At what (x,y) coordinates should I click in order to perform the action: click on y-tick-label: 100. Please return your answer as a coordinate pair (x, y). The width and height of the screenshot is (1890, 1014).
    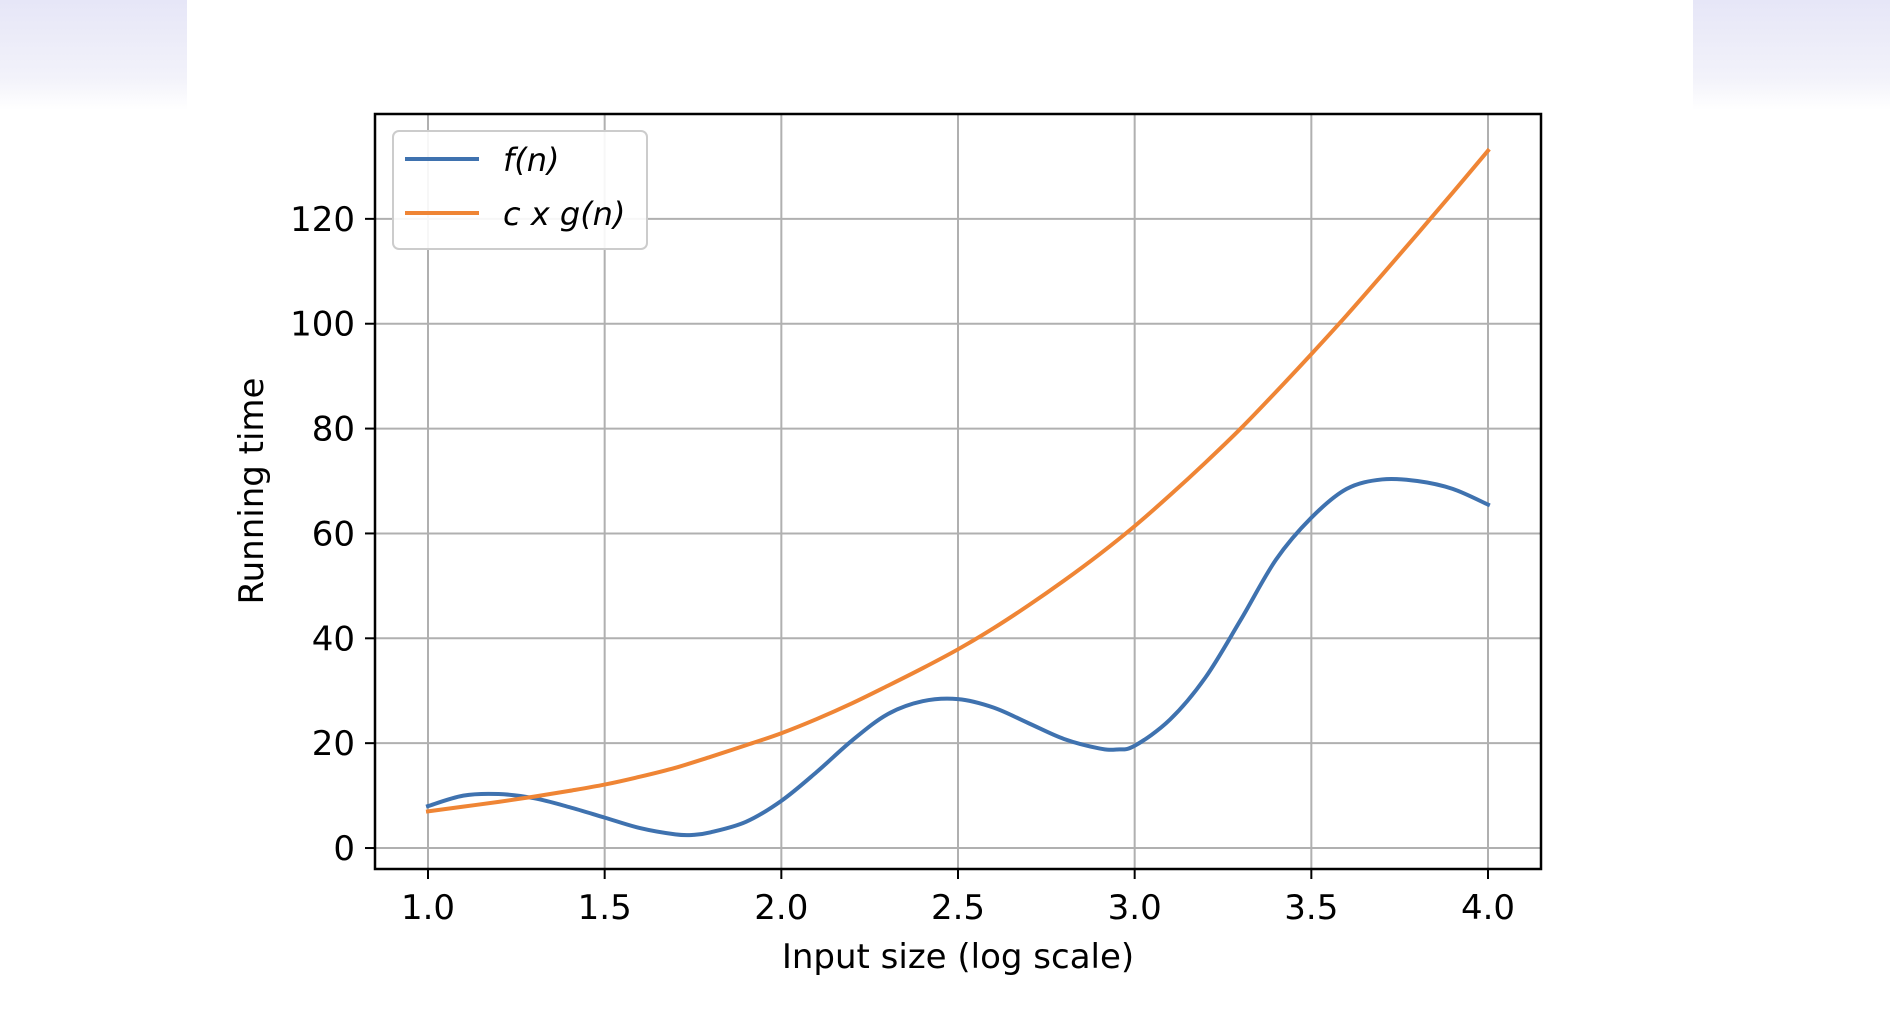
    Looking at the image, I should click on (322, 325).